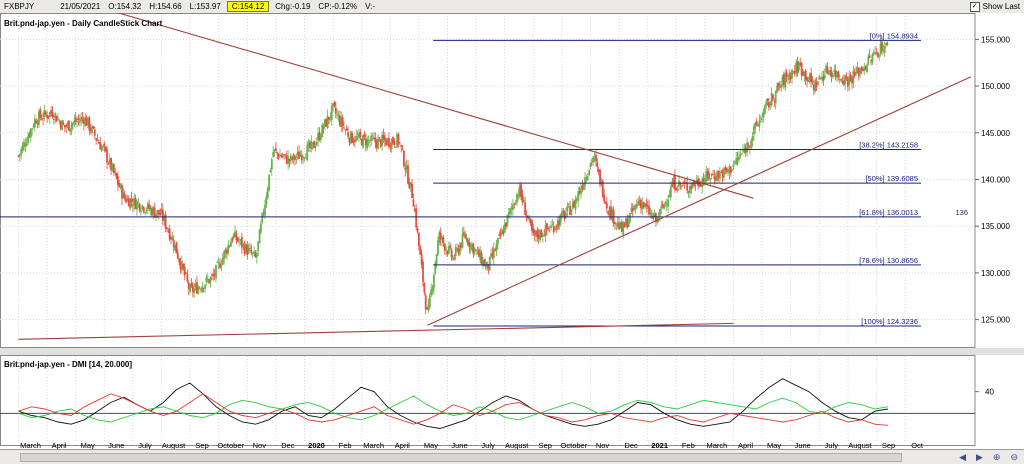 The image size is (1024, 464). I want to click on close-value: C:154.12, so click(248, 6).